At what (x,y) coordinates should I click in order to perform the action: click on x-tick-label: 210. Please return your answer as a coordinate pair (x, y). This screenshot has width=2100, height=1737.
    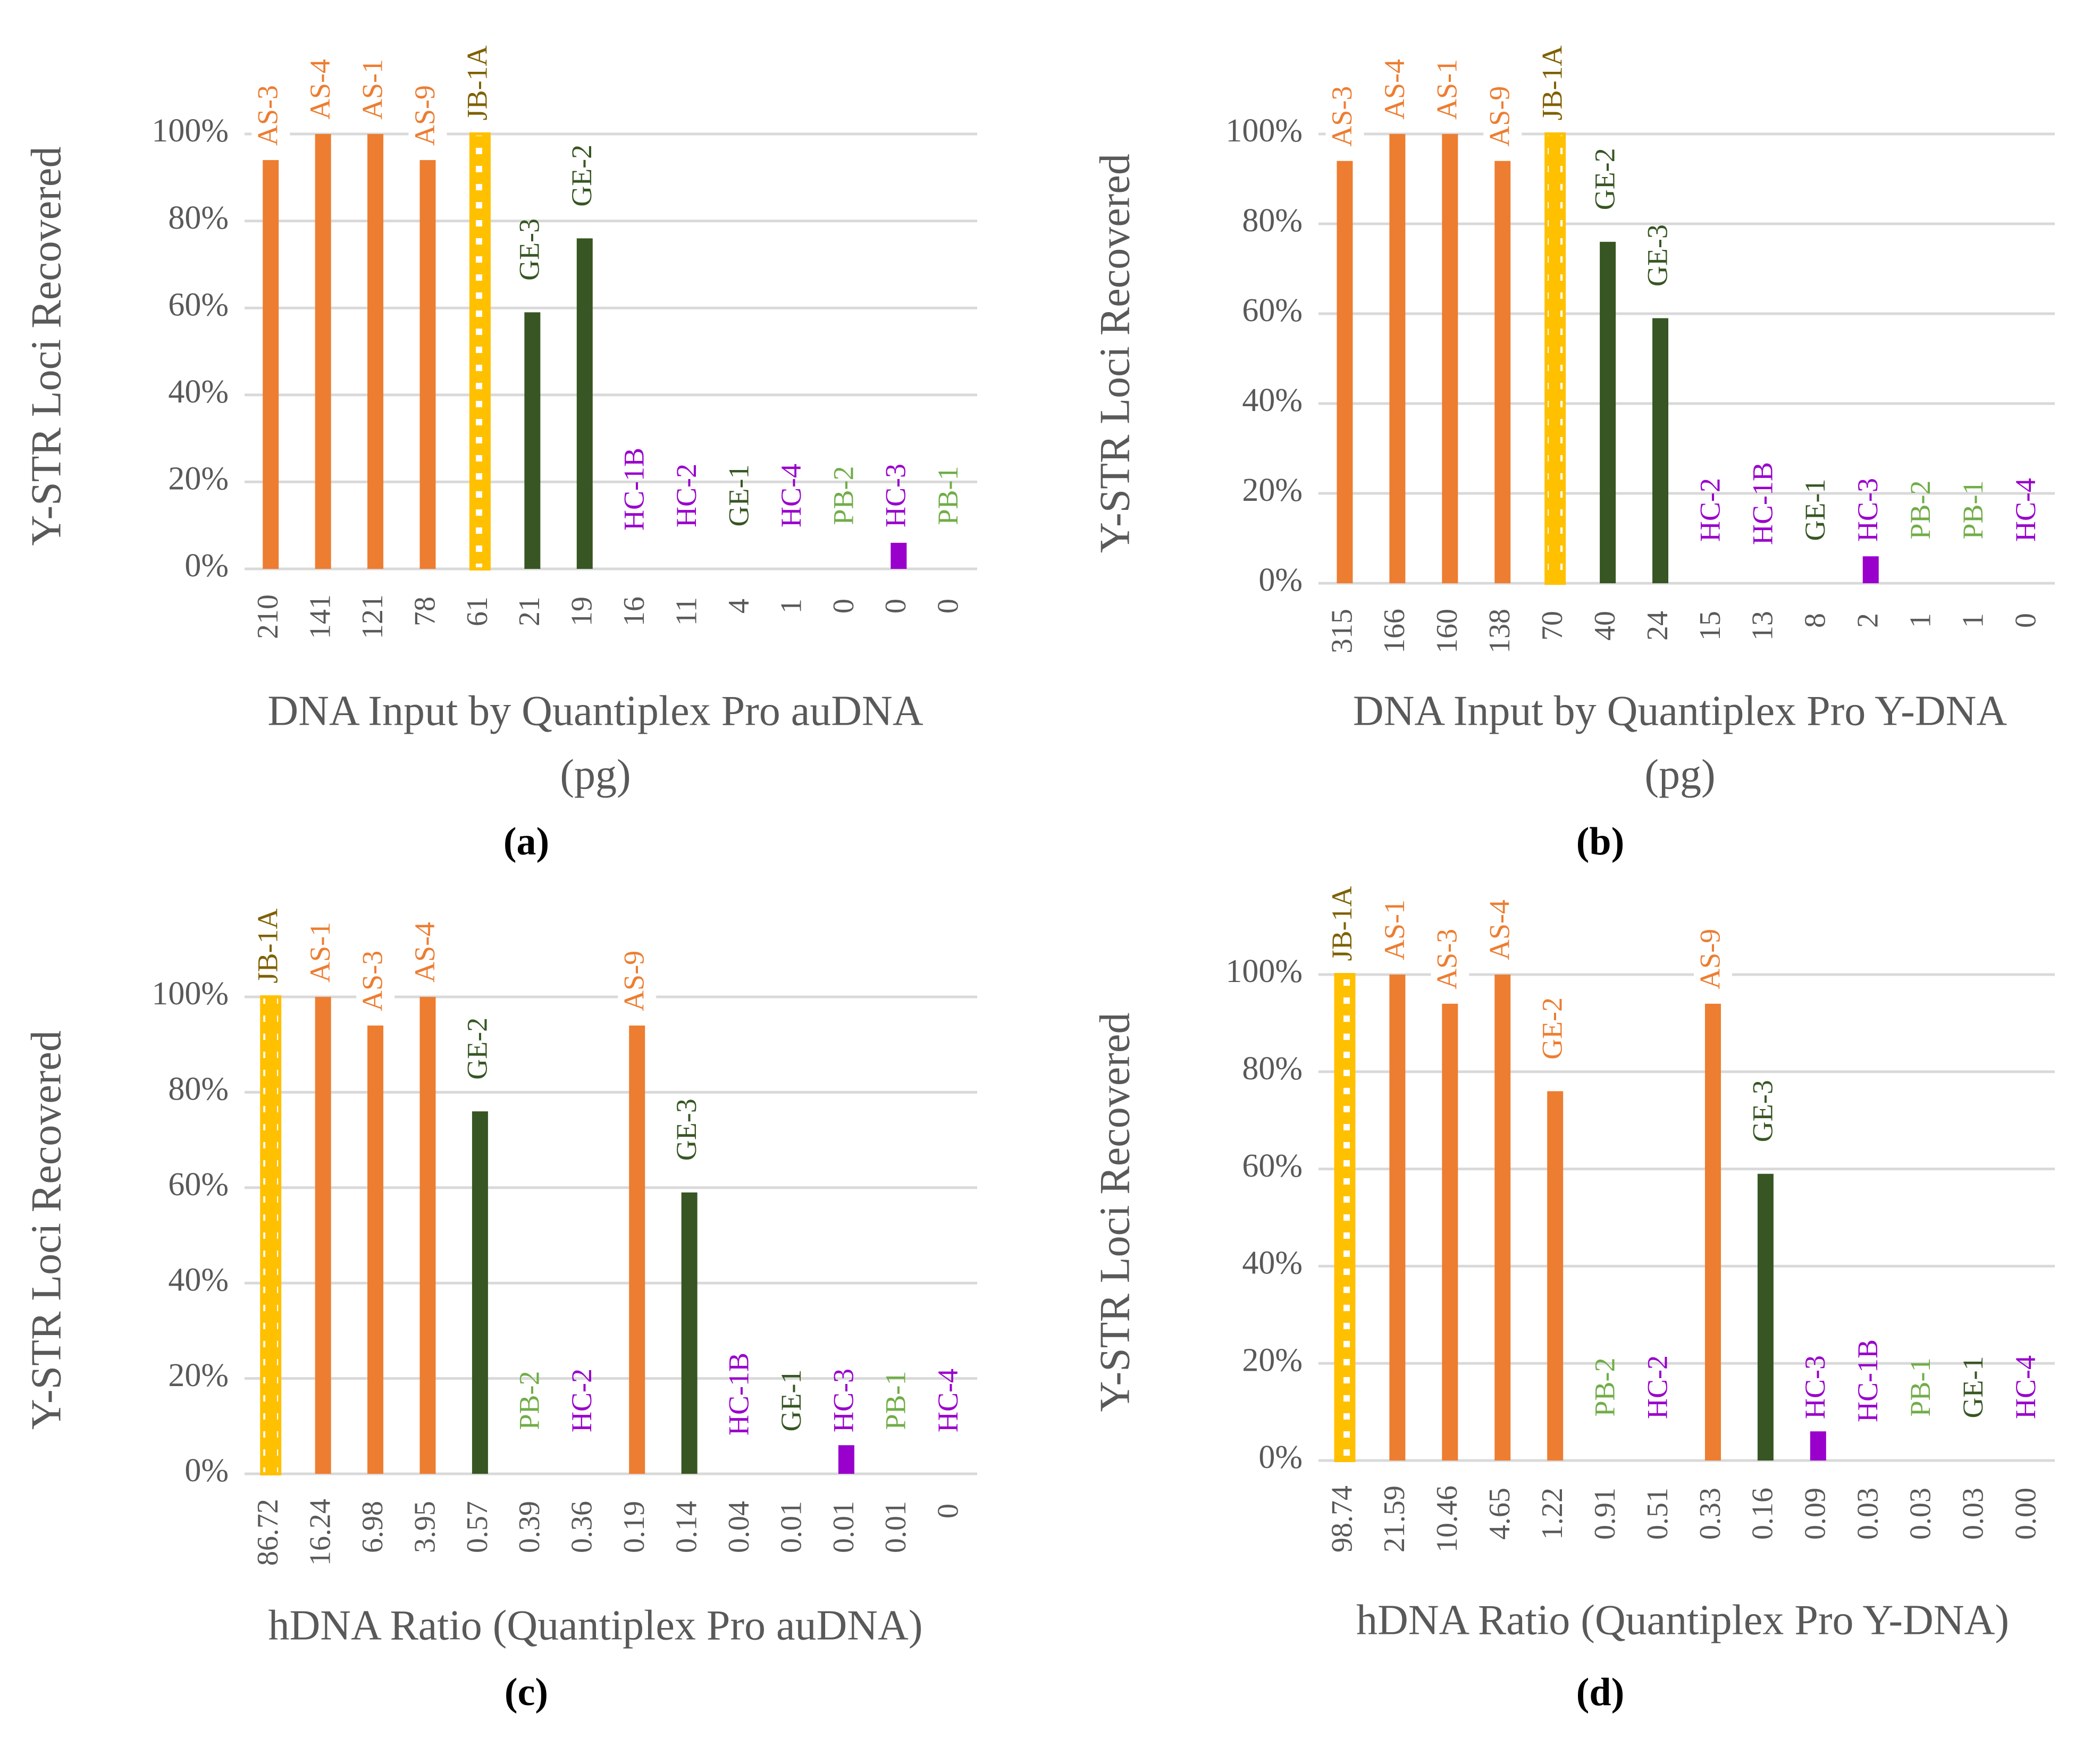
    Looking at the image, I should click on (267, 616).